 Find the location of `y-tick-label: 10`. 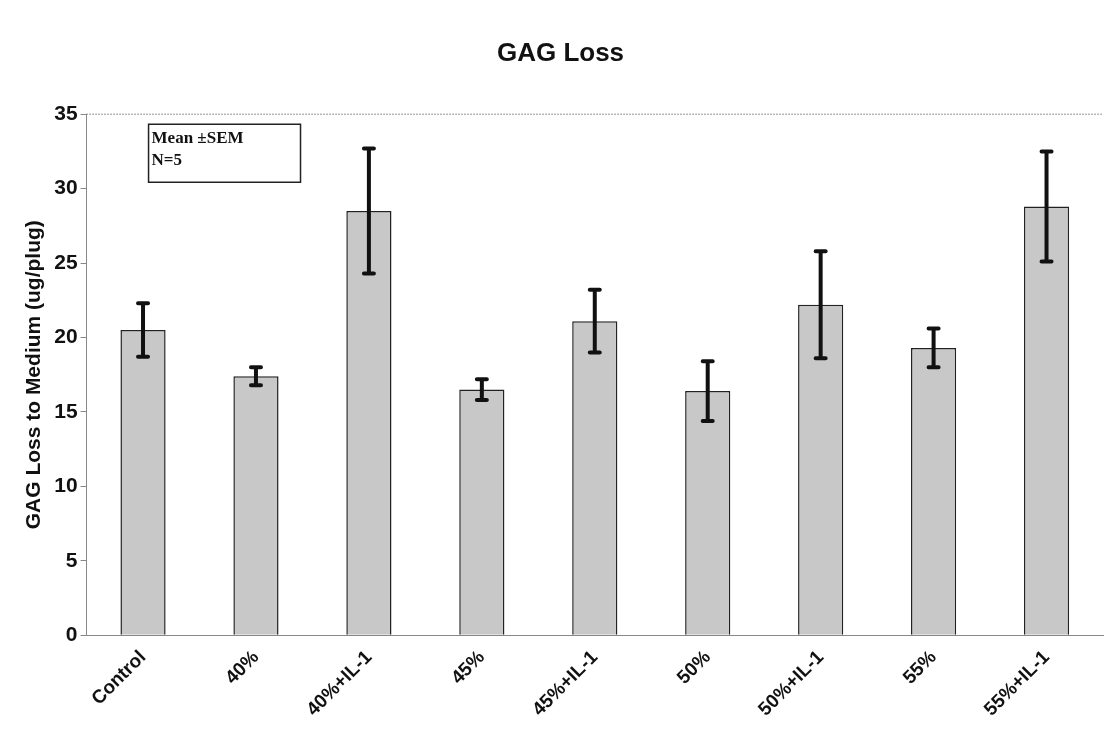

y-tick-label: 10 is located at coordinates (66, 485).